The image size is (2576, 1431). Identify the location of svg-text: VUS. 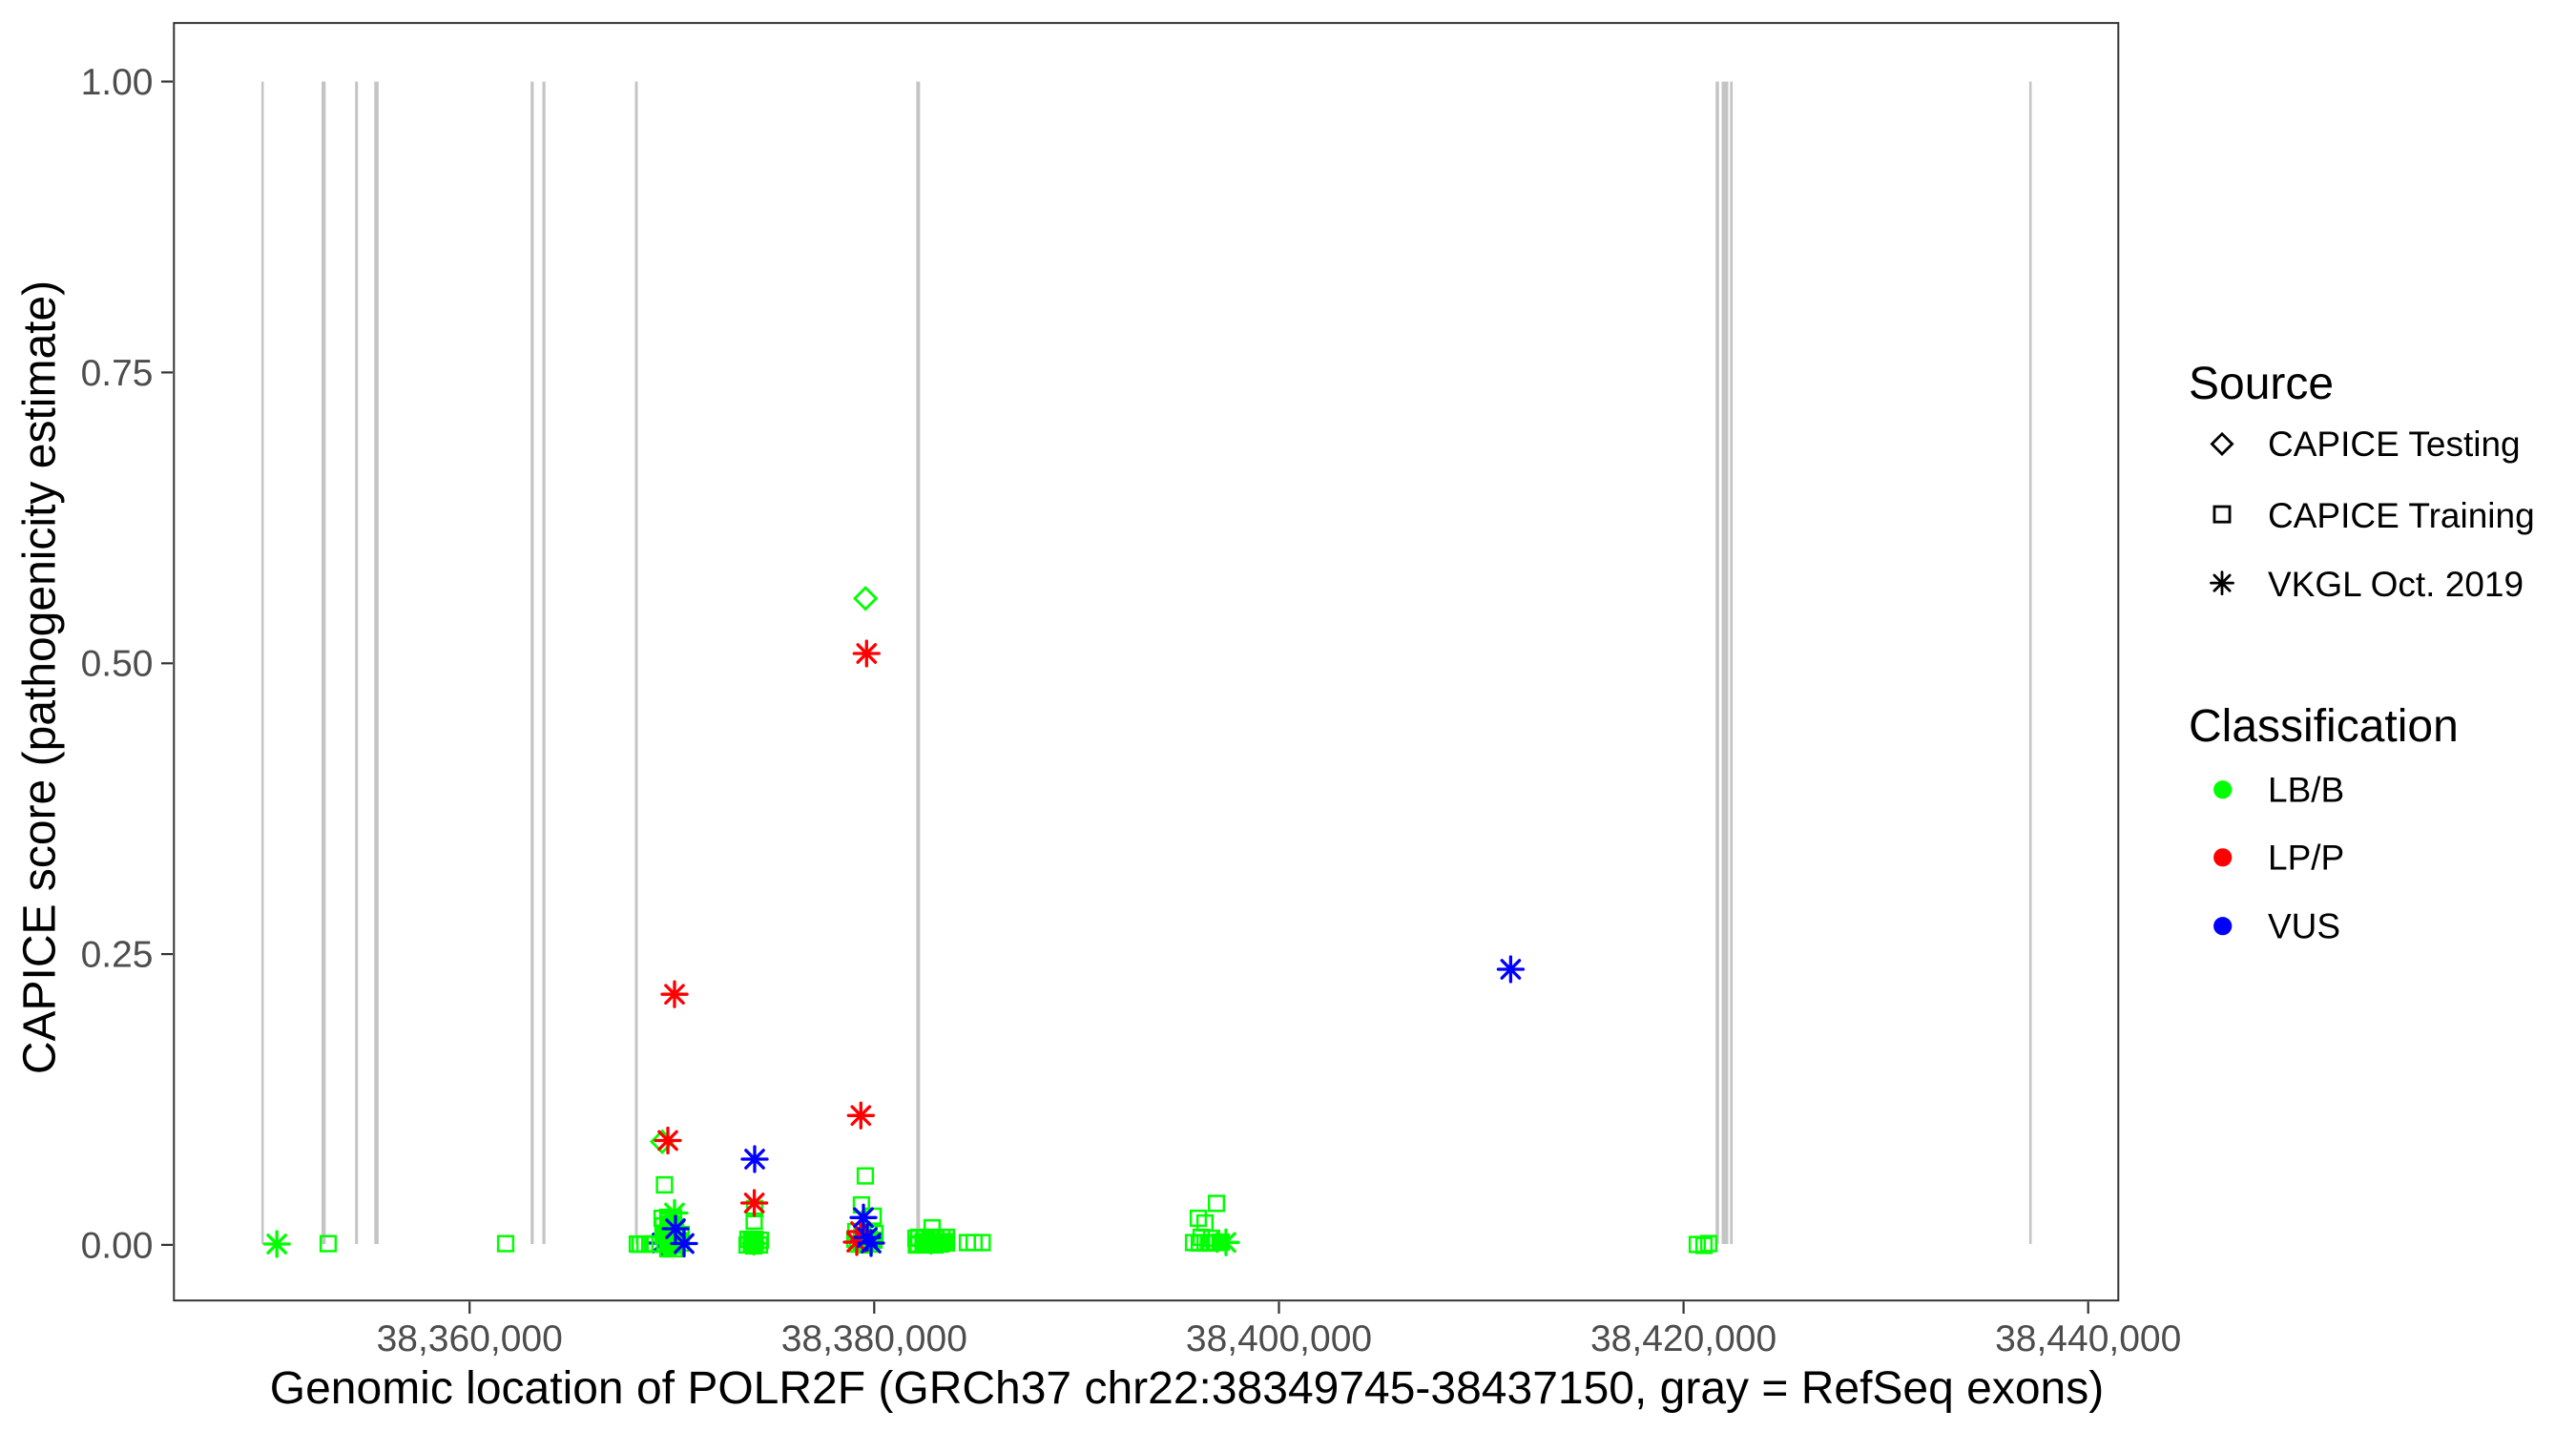
(2304, 925).